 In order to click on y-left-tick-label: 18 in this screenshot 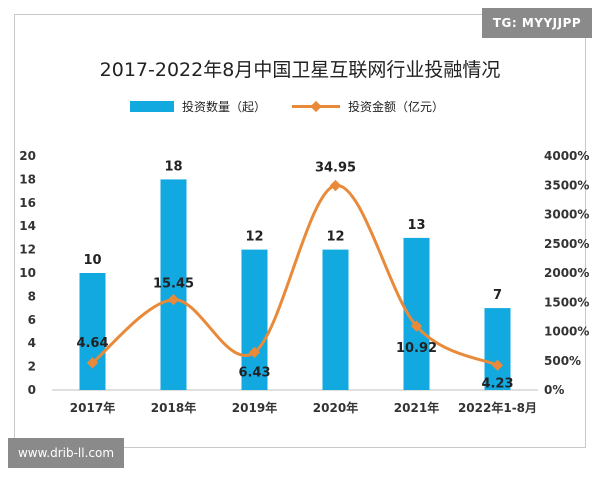, I will do `click(27, 179)`.